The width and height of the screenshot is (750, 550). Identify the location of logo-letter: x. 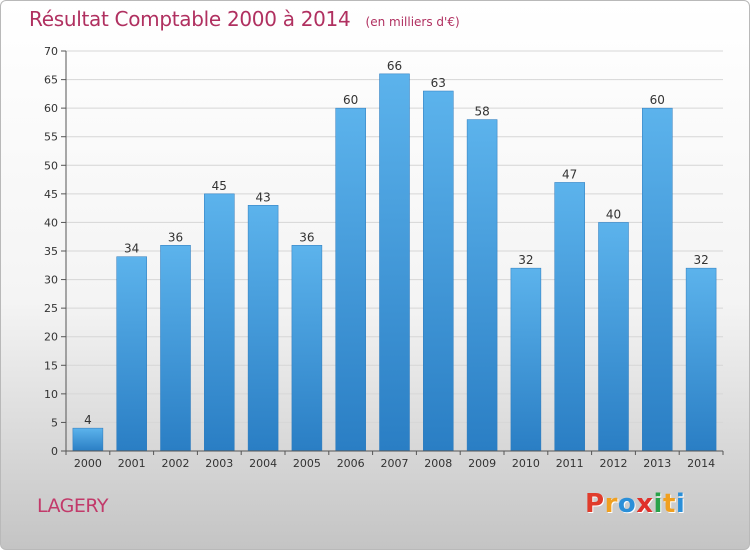
(645, 504).